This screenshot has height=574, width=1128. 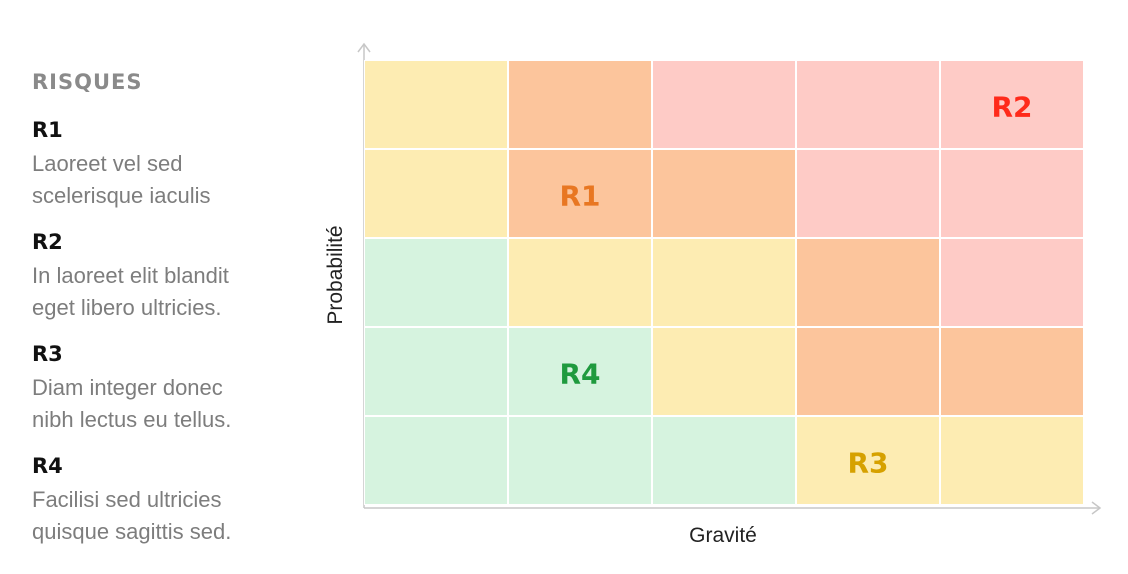 What do you see at coordinates (47, 242) in the screenshot?
I see `legend-item-id: R2` at bounding box center [47, 242].